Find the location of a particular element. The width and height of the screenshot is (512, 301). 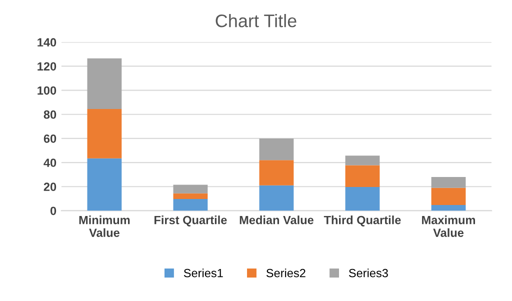

x-tick-label: First Quartile is located at coordinates (190, 221).